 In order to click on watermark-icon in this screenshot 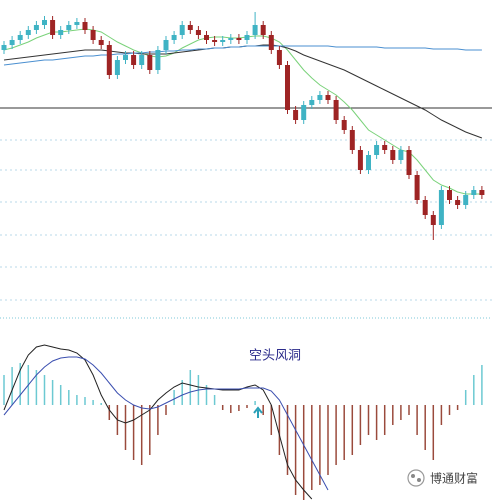, I will do `click(416, 478)`.